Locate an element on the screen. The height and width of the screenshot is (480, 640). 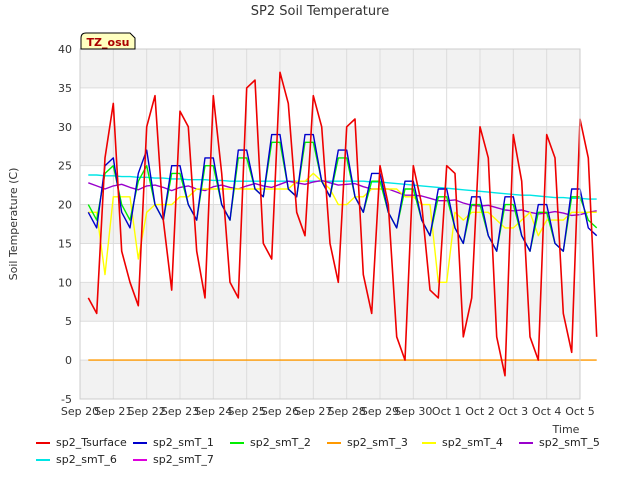
legend-item: sp2_smT_5 is located at coordinates (567, 442).